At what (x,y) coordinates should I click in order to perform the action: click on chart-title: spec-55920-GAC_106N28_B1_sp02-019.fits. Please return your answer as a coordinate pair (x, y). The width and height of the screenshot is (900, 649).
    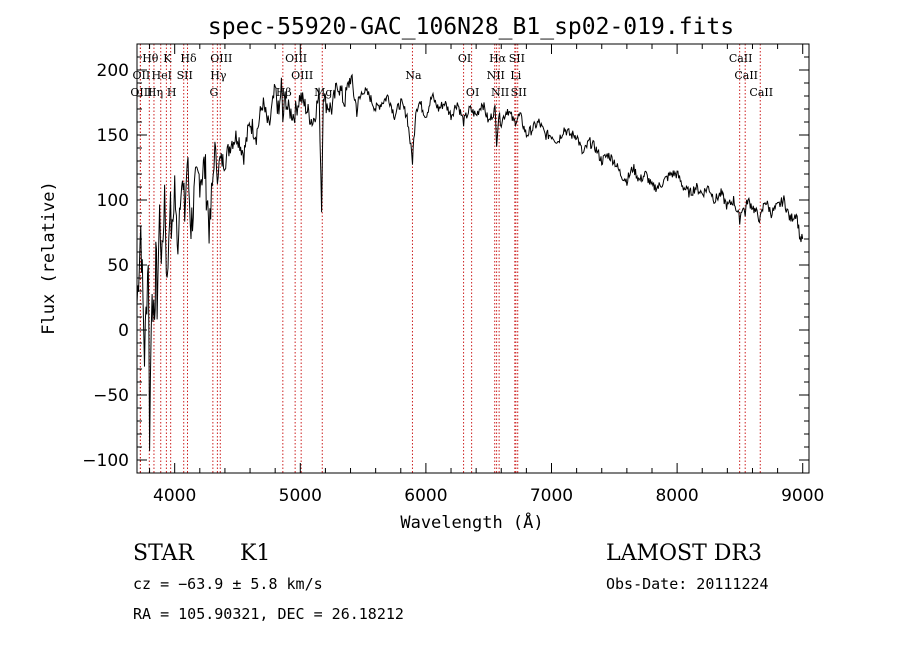
    Looking at the image, I should click on (471, 27).